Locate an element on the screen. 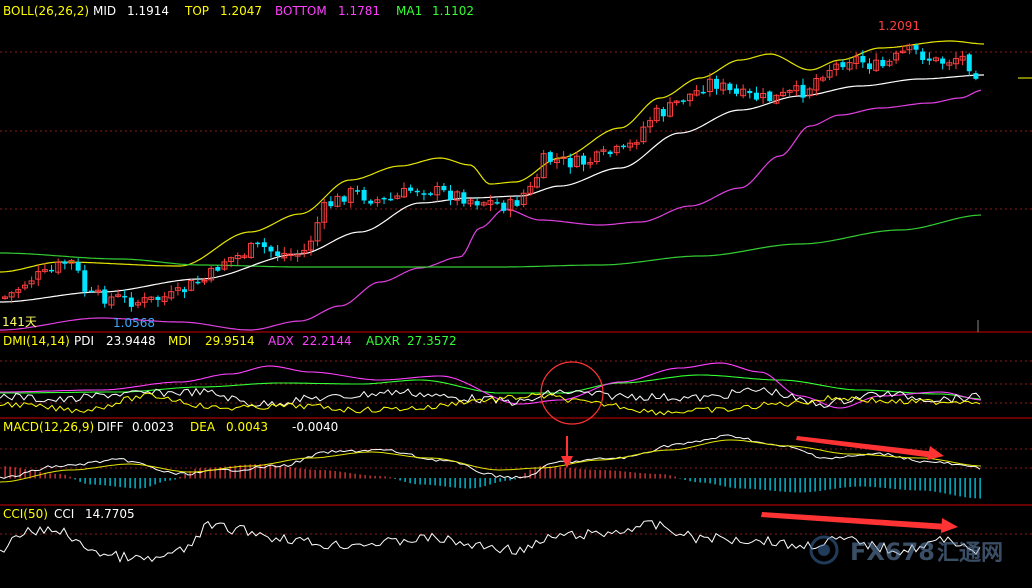 This screenshot has width=1032, height=588. watermark-logo-icon is located at coordinates (824, 550).